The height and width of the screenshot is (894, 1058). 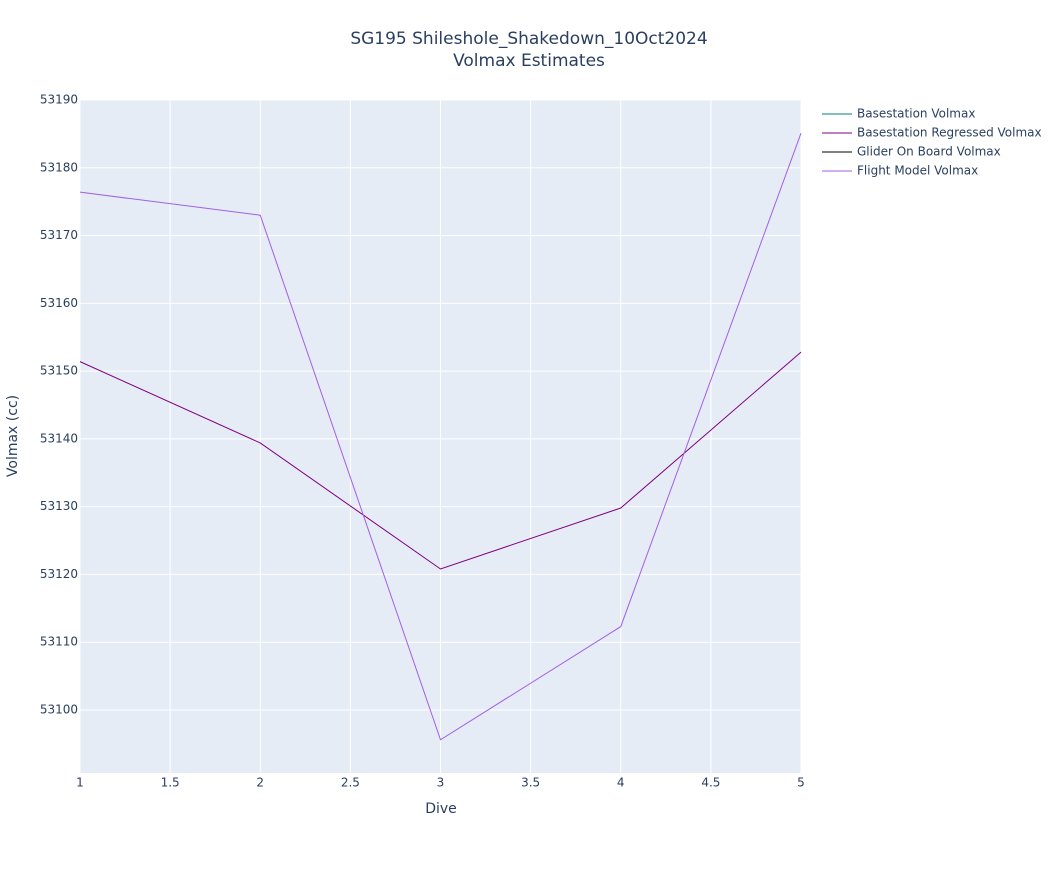 What do you see at coordinates (621, 783) in the screenshot?
I see `x-tick-label: 4` at bounding box center [621, 783].